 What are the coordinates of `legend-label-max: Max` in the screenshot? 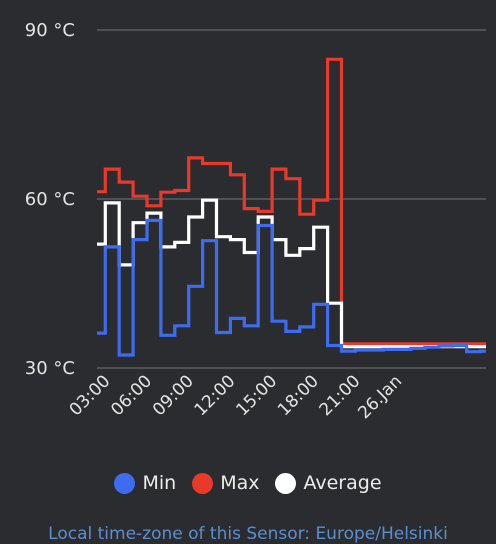 It's located at (240, 483).